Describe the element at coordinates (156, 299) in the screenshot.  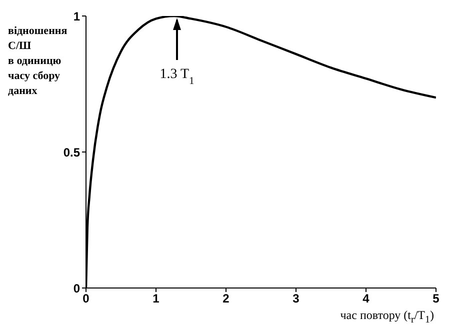
I see `x-tick-label: 1` at that location.